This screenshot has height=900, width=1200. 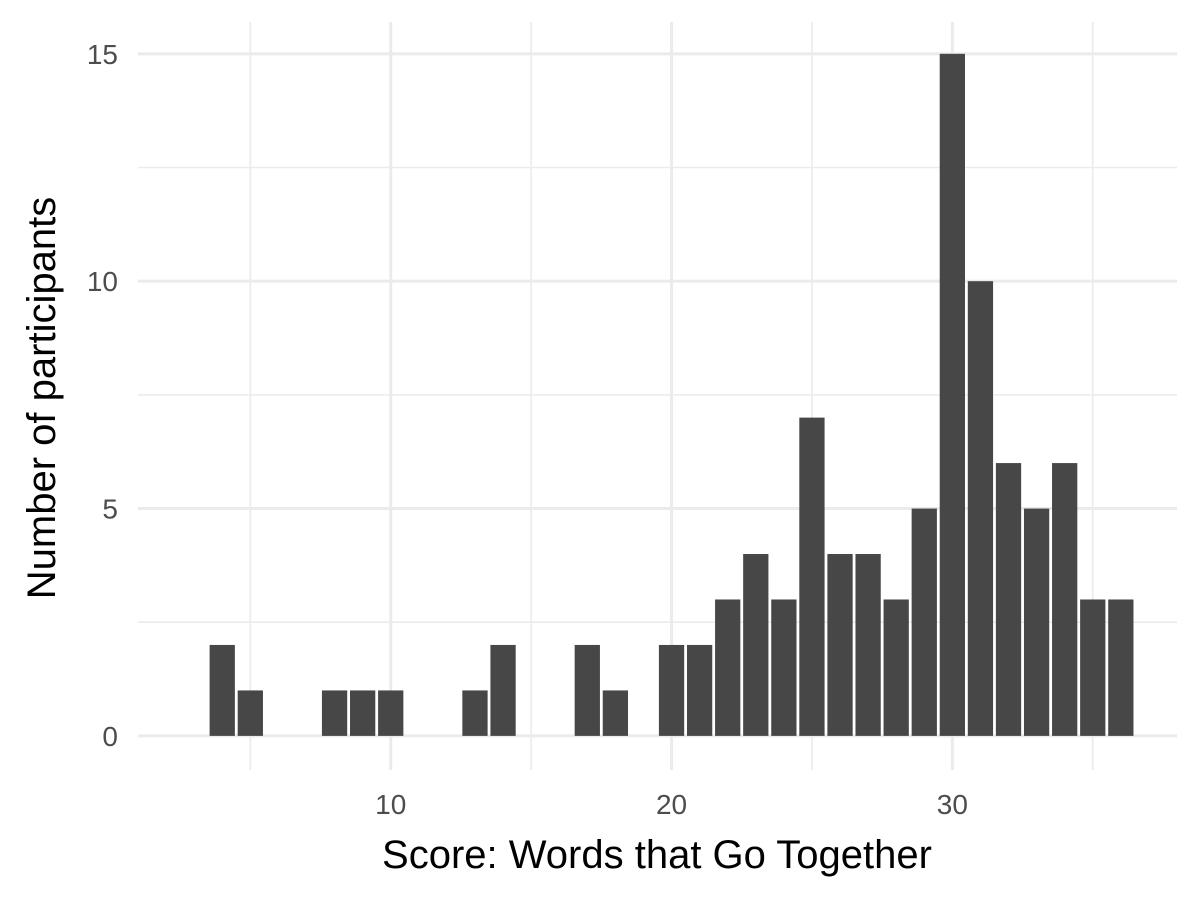 I want to click on y-tick-label: 15, so click(x=102, y=54).